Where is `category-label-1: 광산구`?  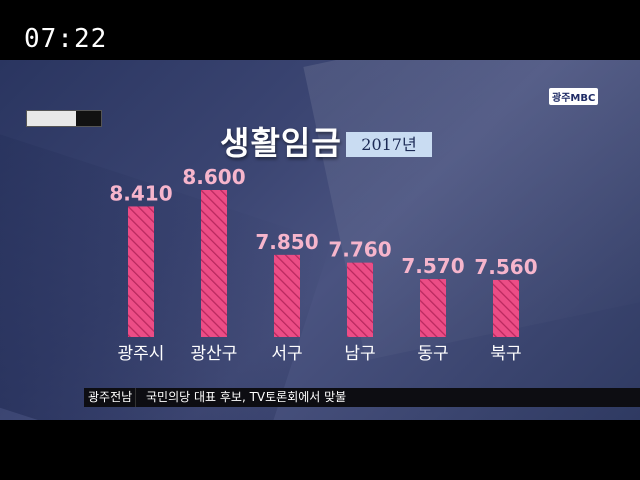 category-label-1: 광산구 is located at coordinates (214, 354).